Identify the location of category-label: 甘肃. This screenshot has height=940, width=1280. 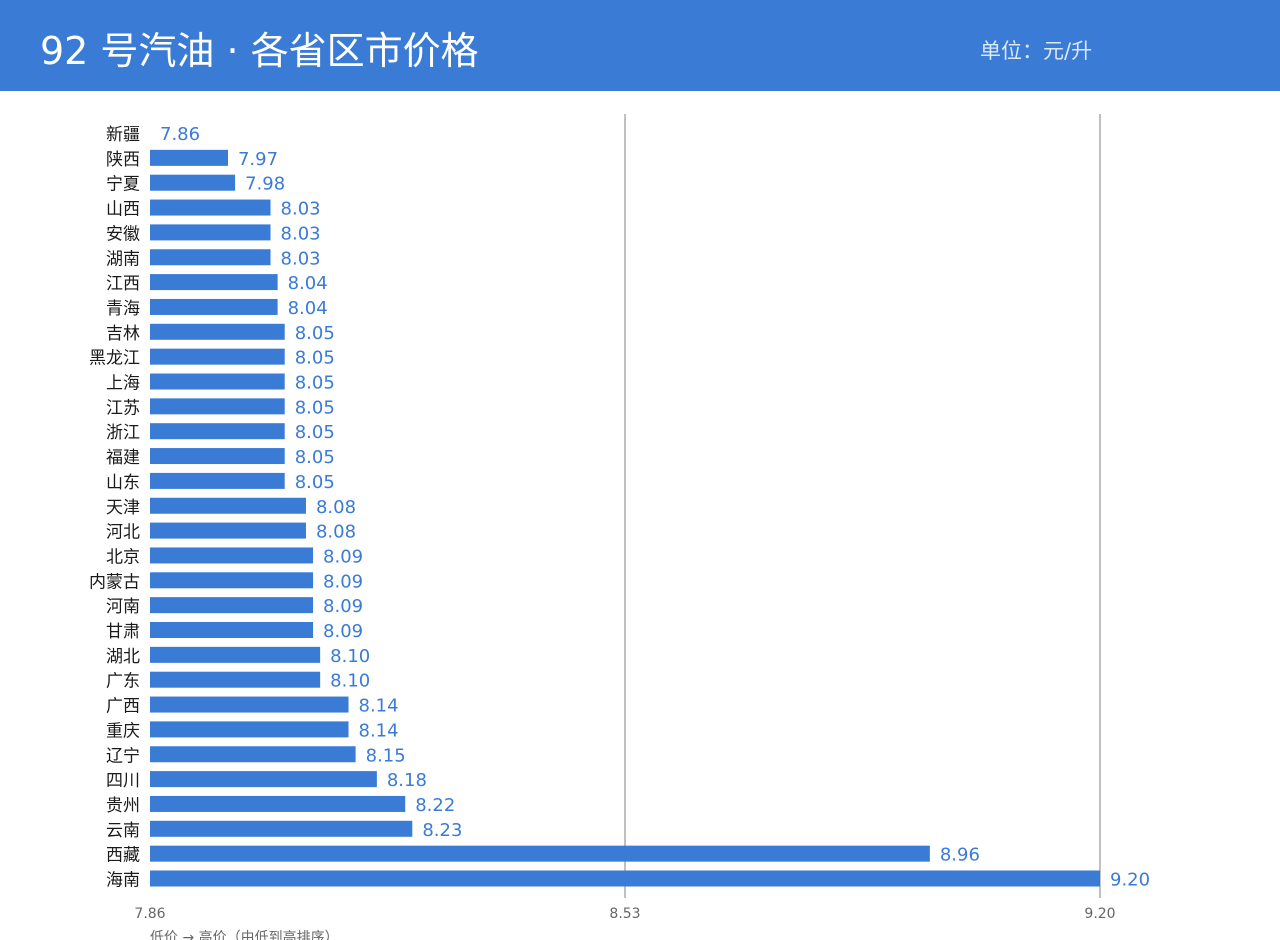
(123, 632).